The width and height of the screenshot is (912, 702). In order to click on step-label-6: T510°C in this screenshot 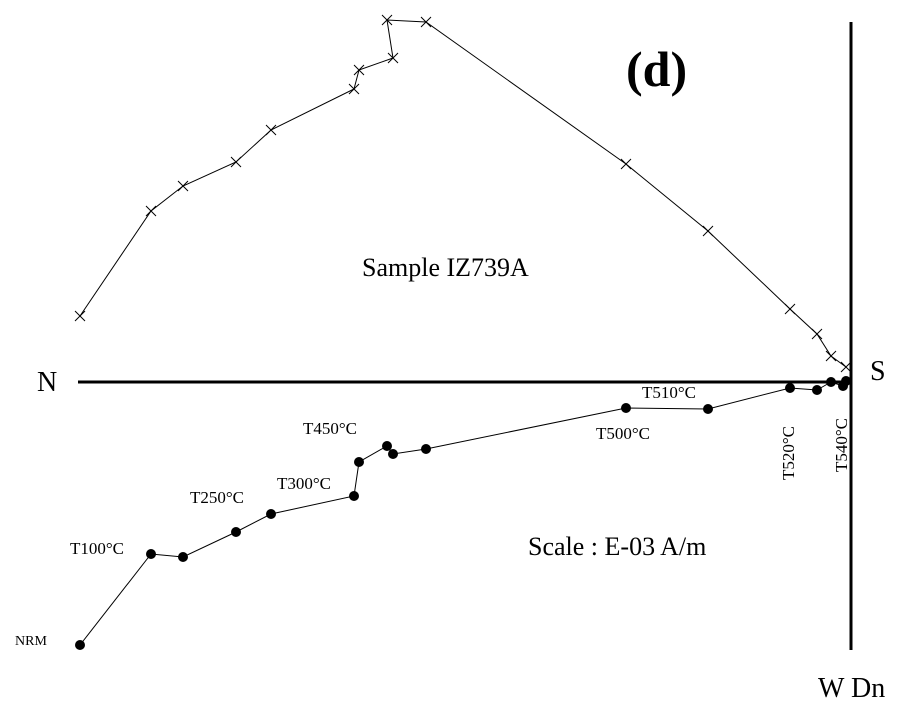, I will do `click(669, 392)`.